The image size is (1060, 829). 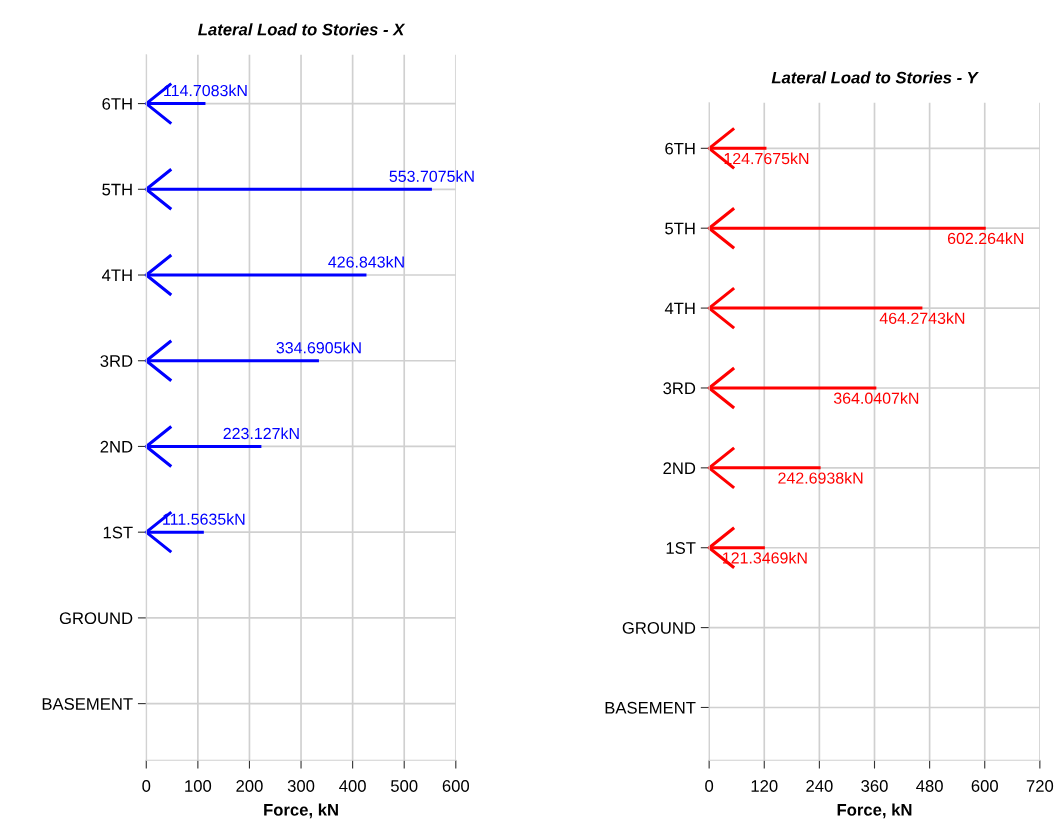 What do you see at coordinates (318, 347) in the screenshot?
I see `data-label: 334.6905kN` at bounding box center [318, 347].